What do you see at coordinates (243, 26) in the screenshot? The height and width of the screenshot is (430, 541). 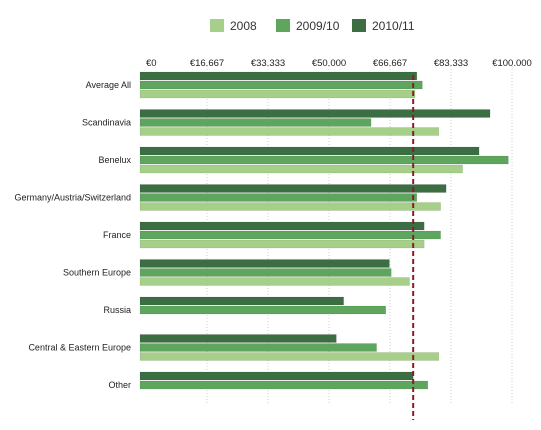 I see `legend-label-2008: 2008` at bounding box center [243, 26].